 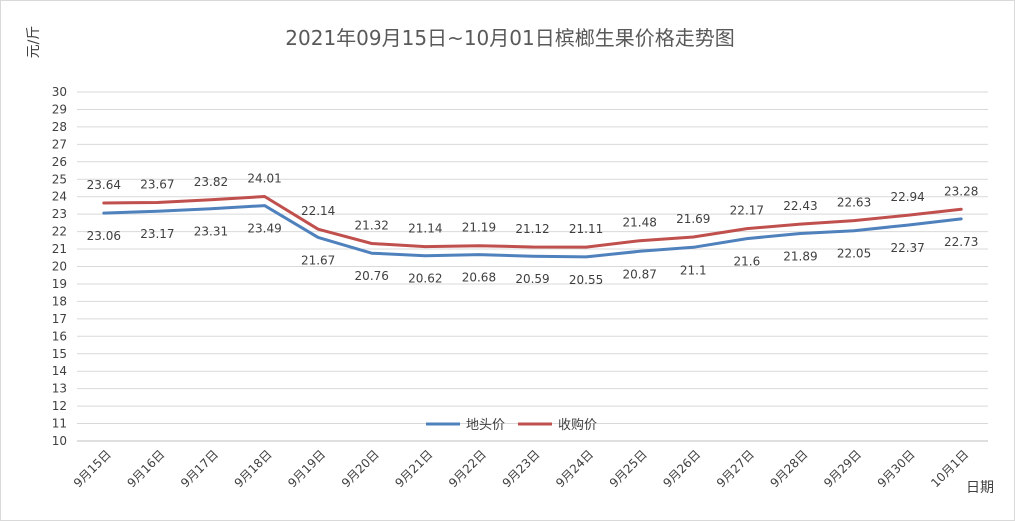 I want to click on data-label: 21.69, so click(x=693, y=219).